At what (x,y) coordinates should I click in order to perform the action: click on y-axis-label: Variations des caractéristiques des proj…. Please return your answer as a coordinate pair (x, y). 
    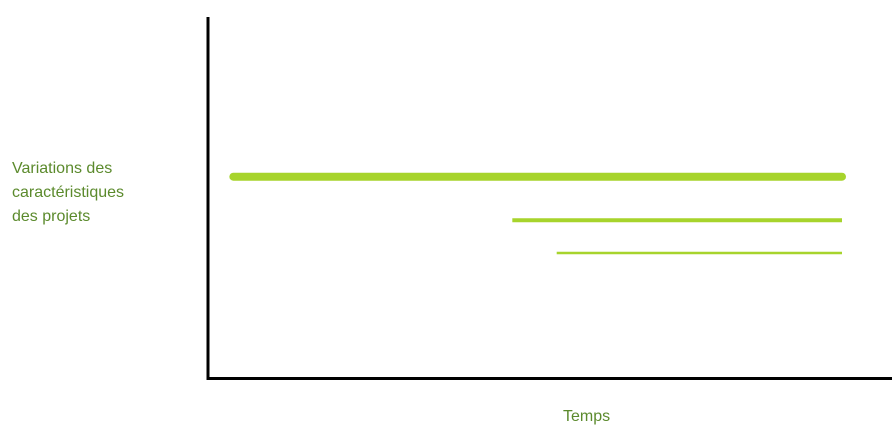
    Looking at the image, I should click on (94, 193).